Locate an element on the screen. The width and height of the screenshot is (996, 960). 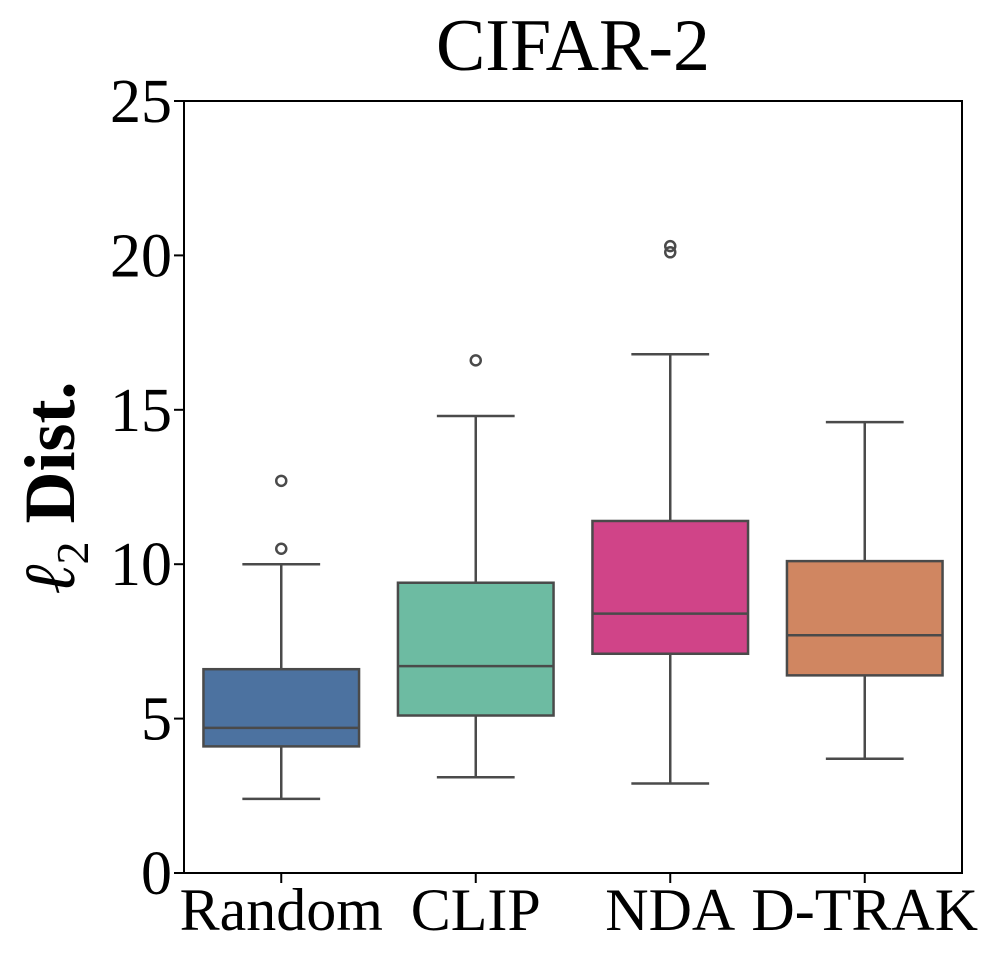
y-tick-label: 25 is located at coordinates (141, 102).